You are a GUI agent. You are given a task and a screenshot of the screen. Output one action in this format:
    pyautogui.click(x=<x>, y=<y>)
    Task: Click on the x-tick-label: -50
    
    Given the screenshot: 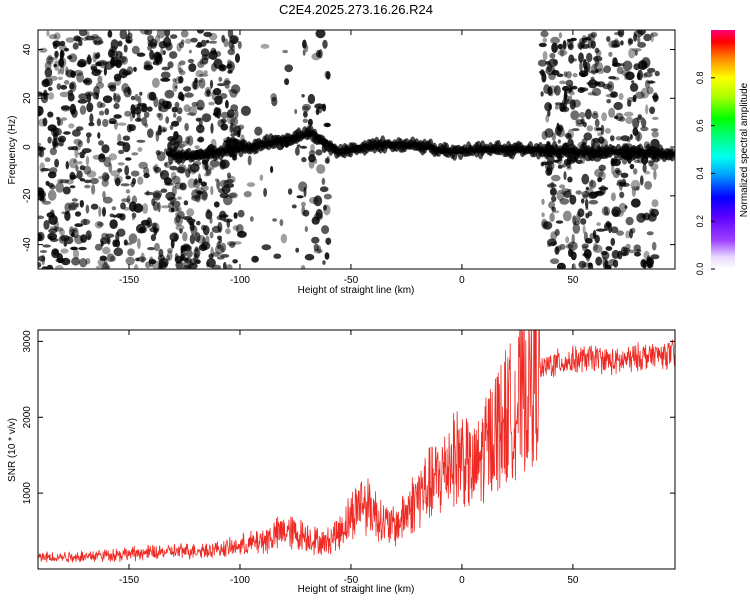 What is the action you would take?
    pyautogui.click(x=351, y=280)
    